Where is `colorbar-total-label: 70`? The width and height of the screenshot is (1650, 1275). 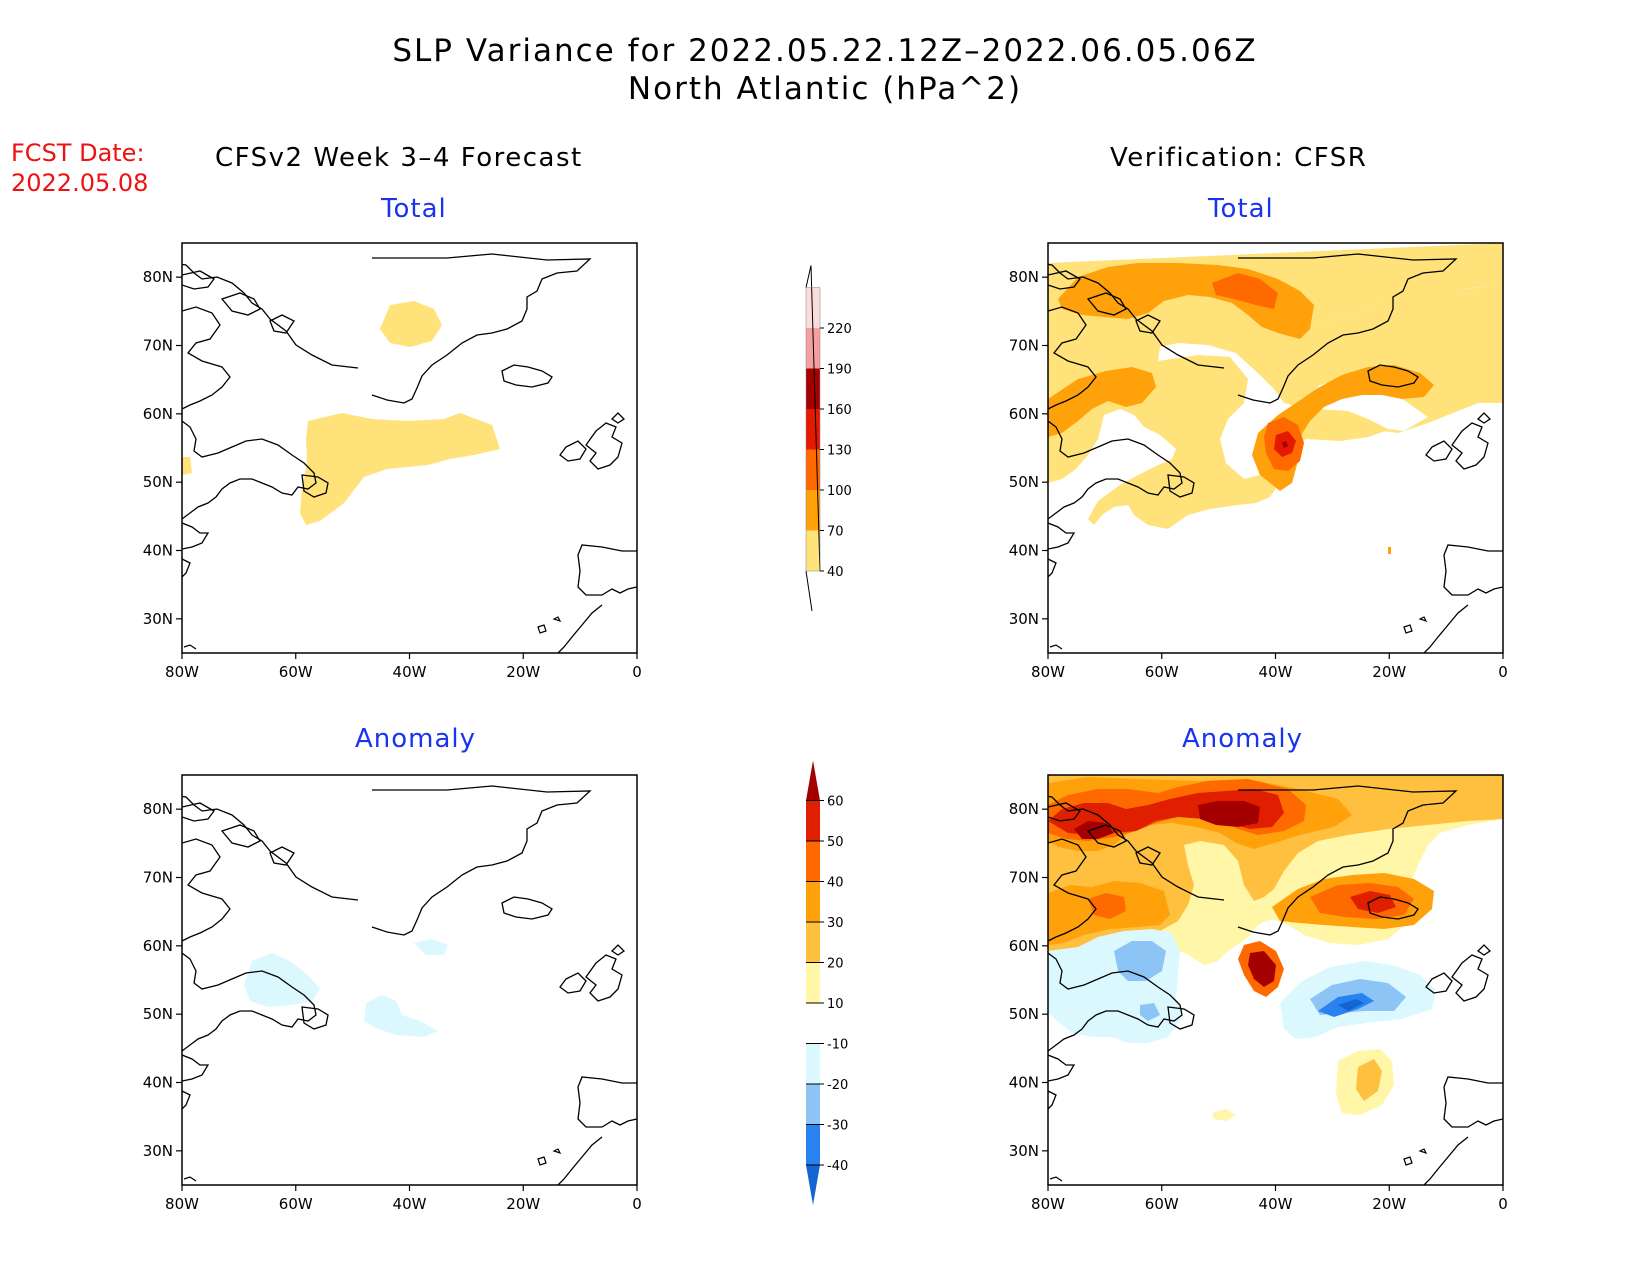 colorbar-total-label: 70 is located at coordinates (835, 532).